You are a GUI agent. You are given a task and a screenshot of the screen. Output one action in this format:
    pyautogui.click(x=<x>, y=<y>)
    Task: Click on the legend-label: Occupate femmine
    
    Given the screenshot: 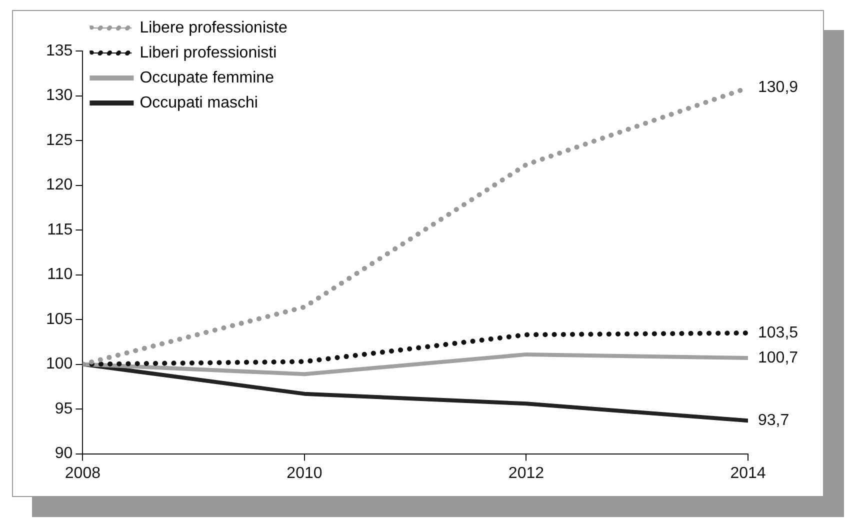 What is the action you would take?
    pyautogui.click(x=207, y=77)
    